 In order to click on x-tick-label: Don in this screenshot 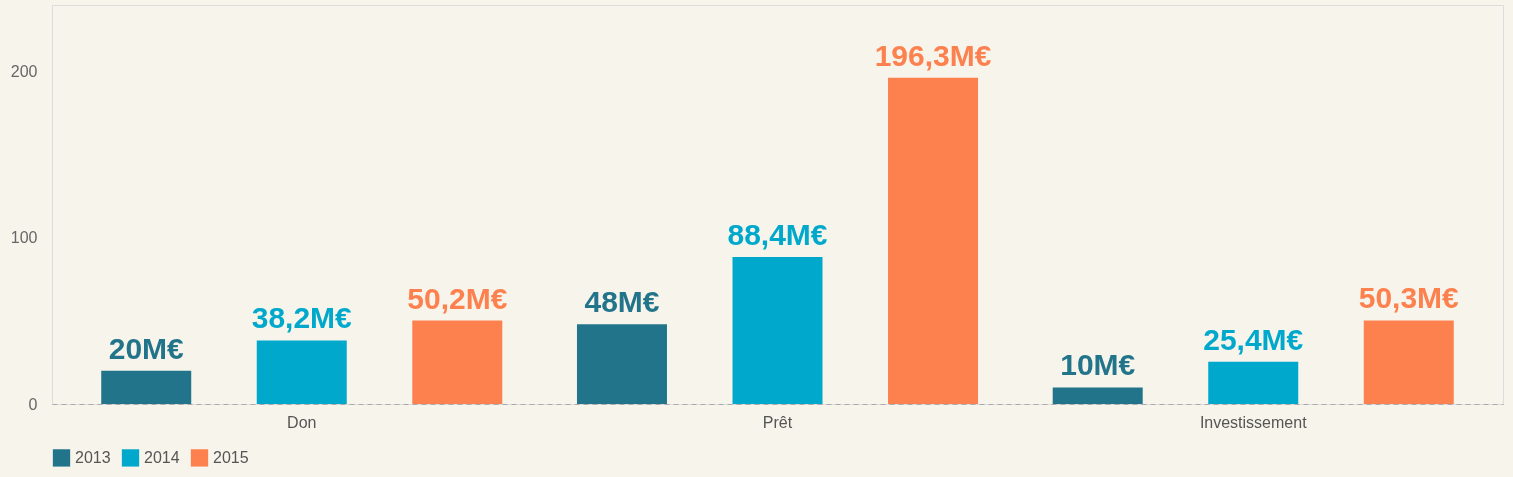, I will do `click(302, 422)`.